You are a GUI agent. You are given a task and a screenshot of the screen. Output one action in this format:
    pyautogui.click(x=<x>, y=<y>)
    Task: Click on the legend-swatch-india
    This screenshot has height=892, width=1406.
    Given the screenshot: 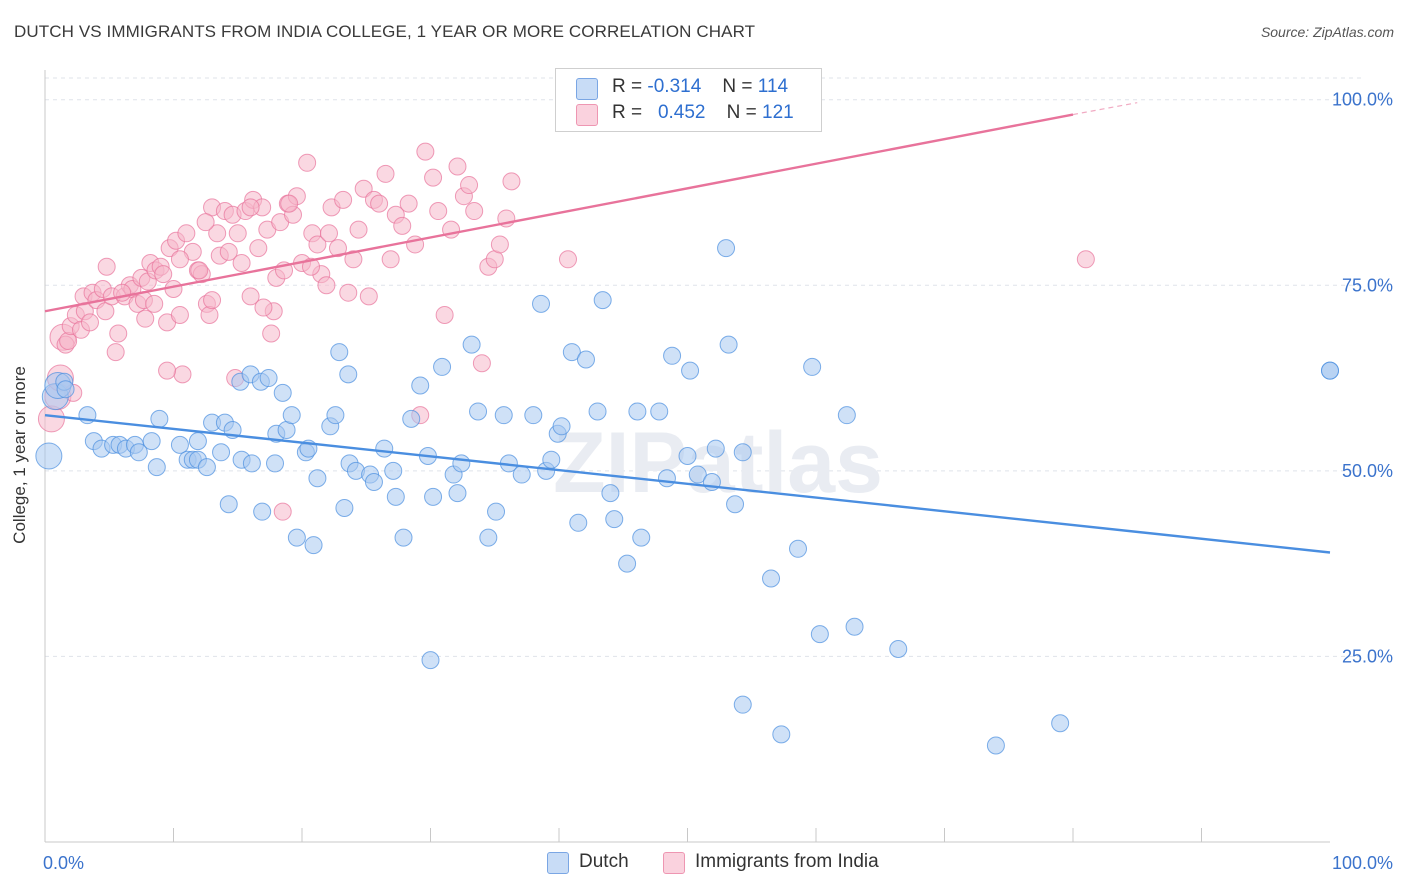 What is the action you would take?
    pyautogui.click(x=587, y=115)
    